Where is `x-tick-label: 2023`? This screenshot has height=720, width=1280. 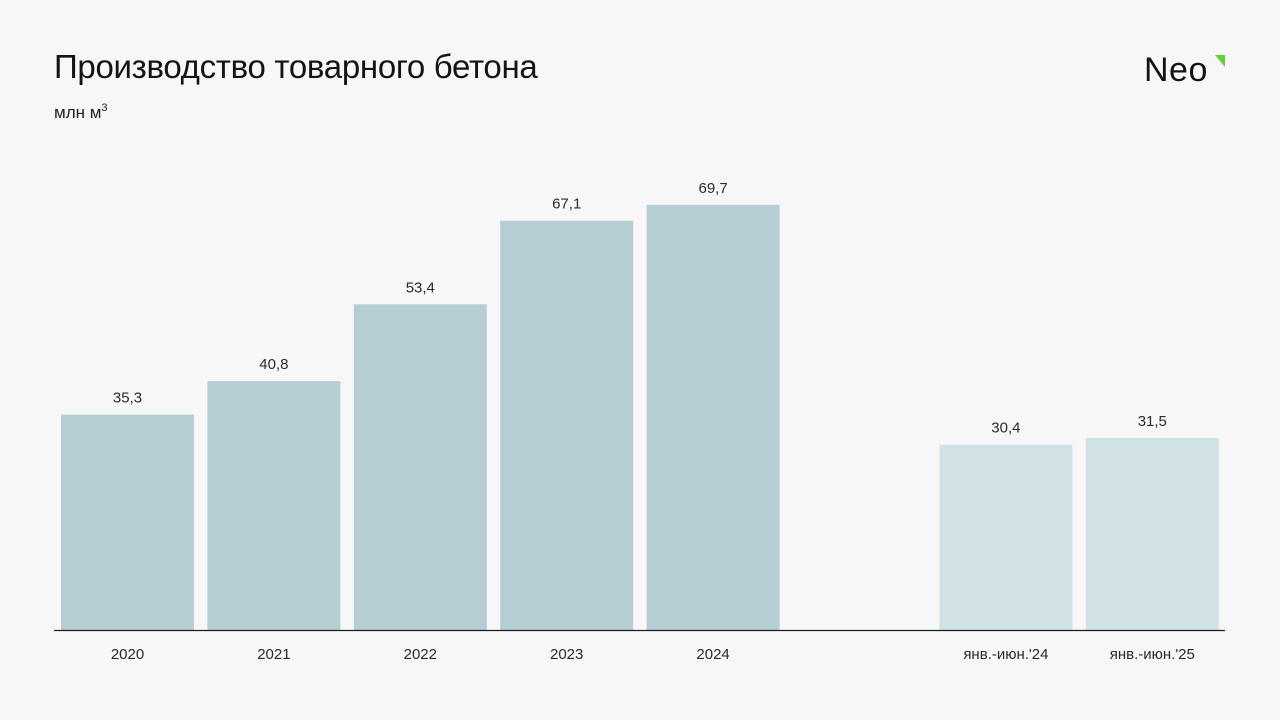
x-tick-label: 2023 is located at coordinates (566, 654).